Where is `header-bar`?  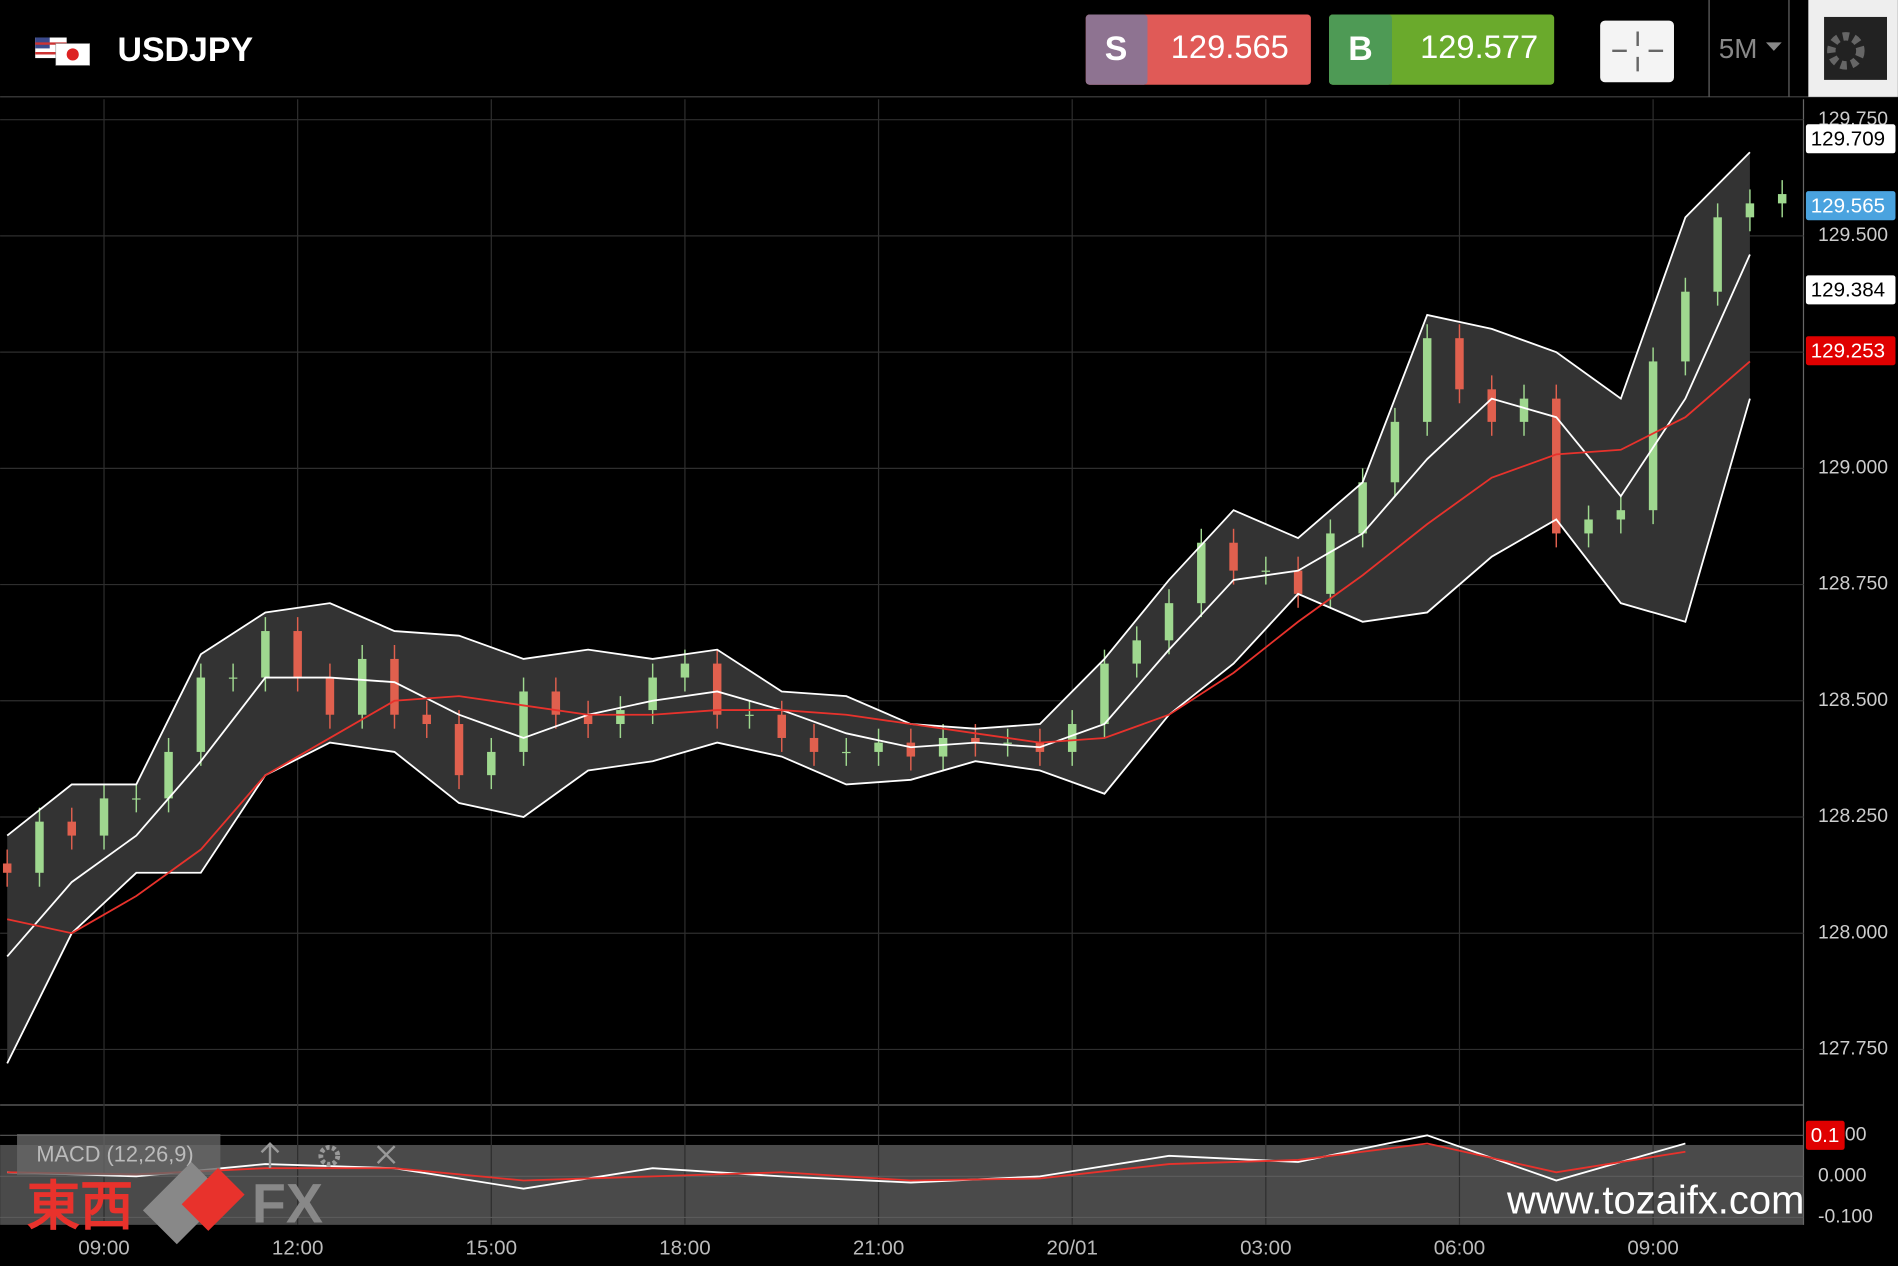
header-bar is located at coordinates (949, 48).